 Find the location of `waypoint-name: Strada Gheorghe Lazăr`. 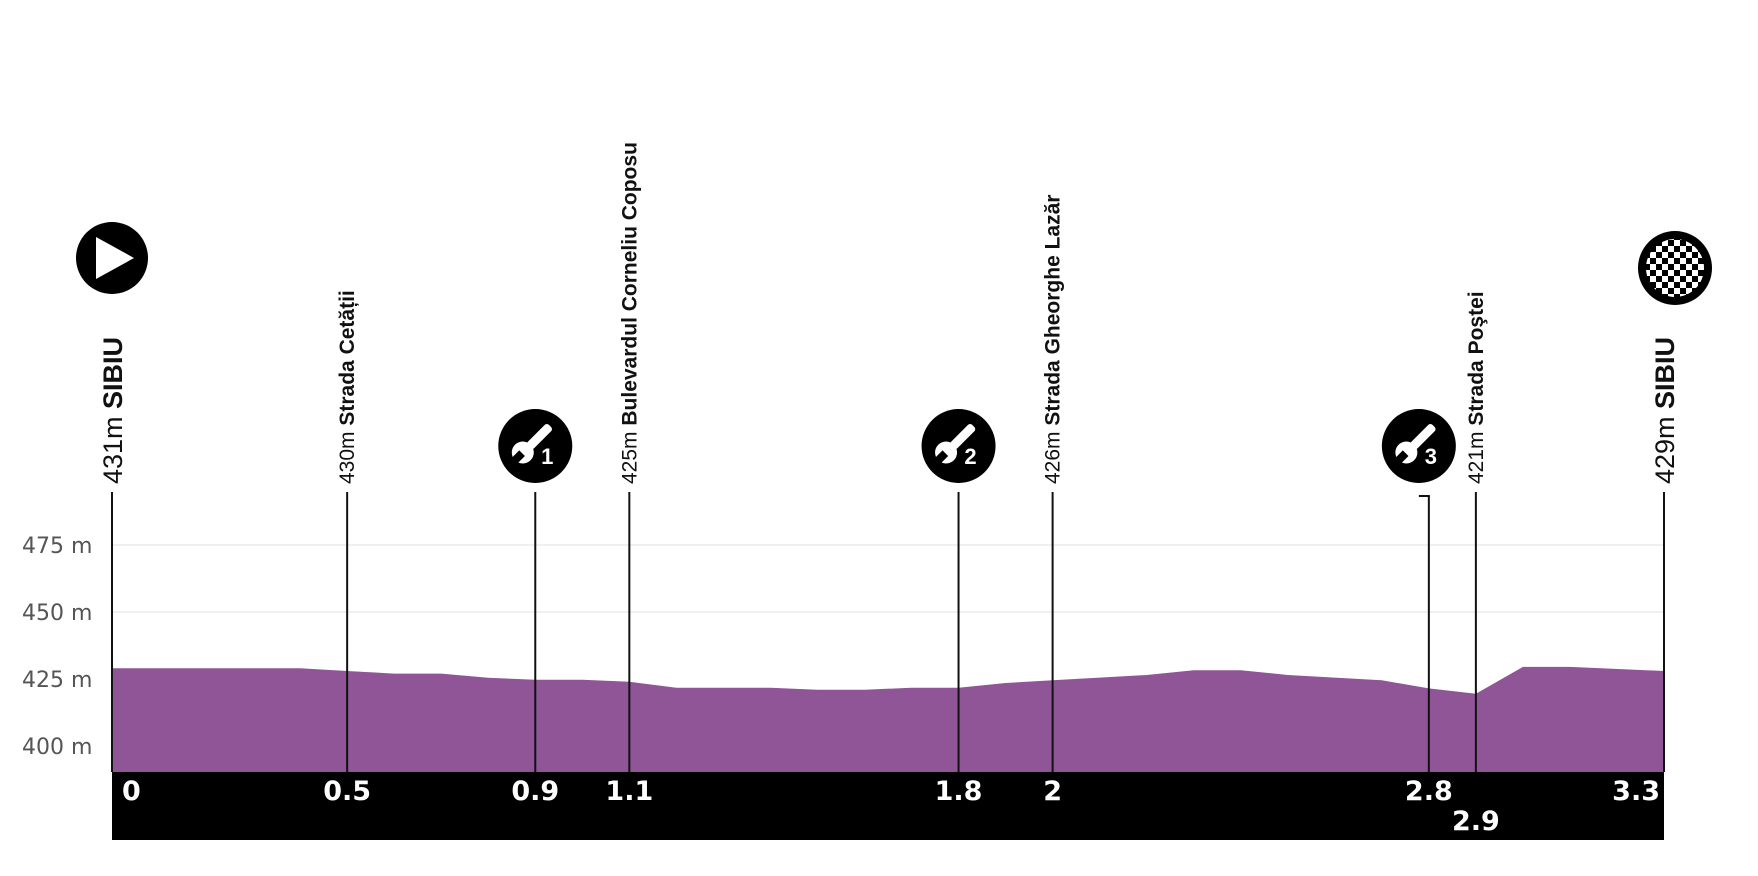

waypoint-name: Strada Gheorghe Lazăr is located at coordinates (1053, 310).